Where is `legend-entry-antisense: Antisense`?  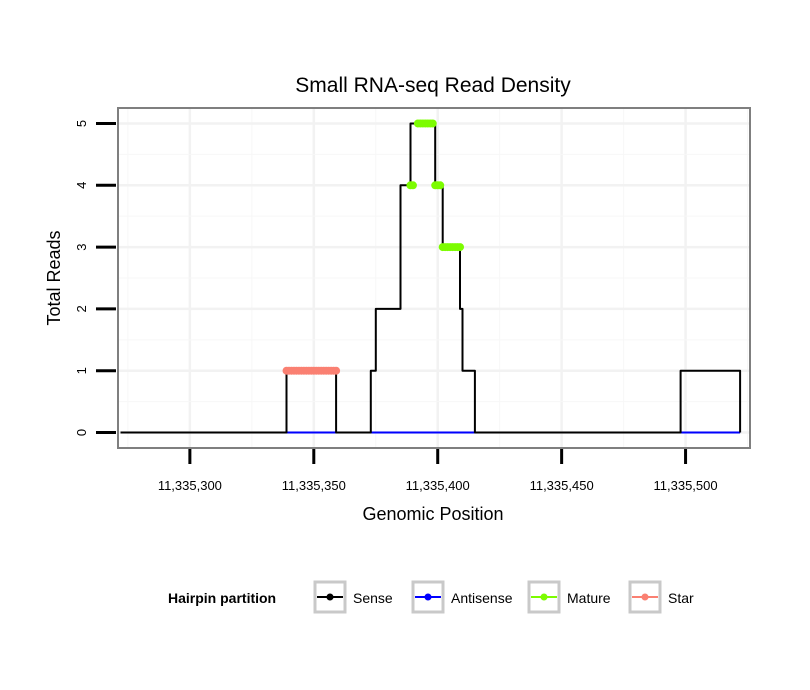 legend-entry-antisense: Antisense is located at coordinates (462, 597).